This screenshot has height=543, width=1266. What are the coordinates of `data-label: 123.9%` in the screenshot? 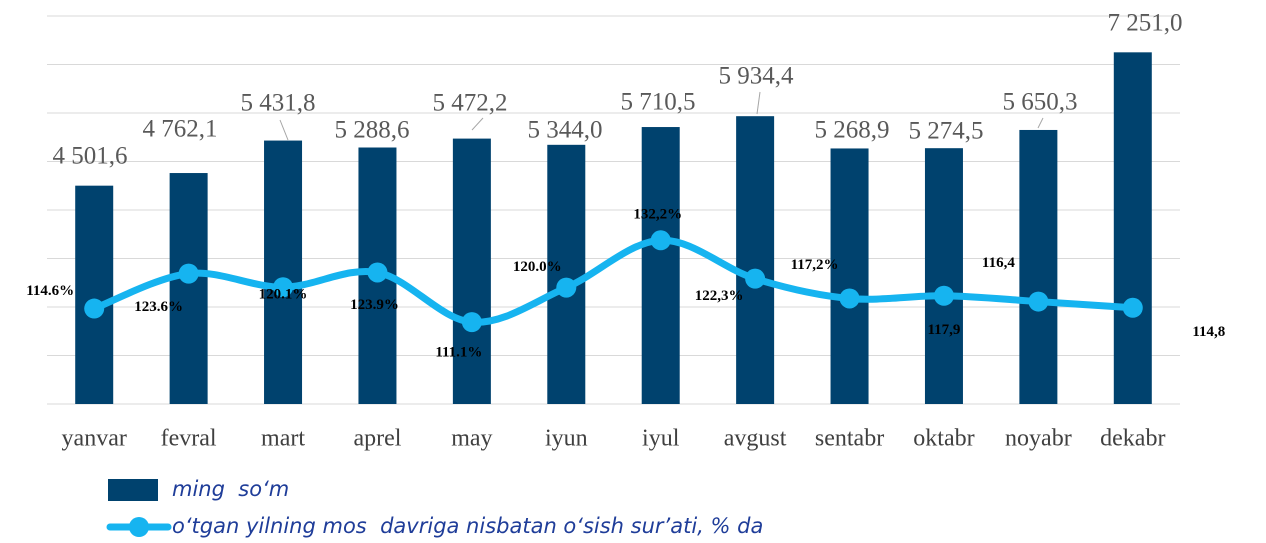 It's located at (374, 305).